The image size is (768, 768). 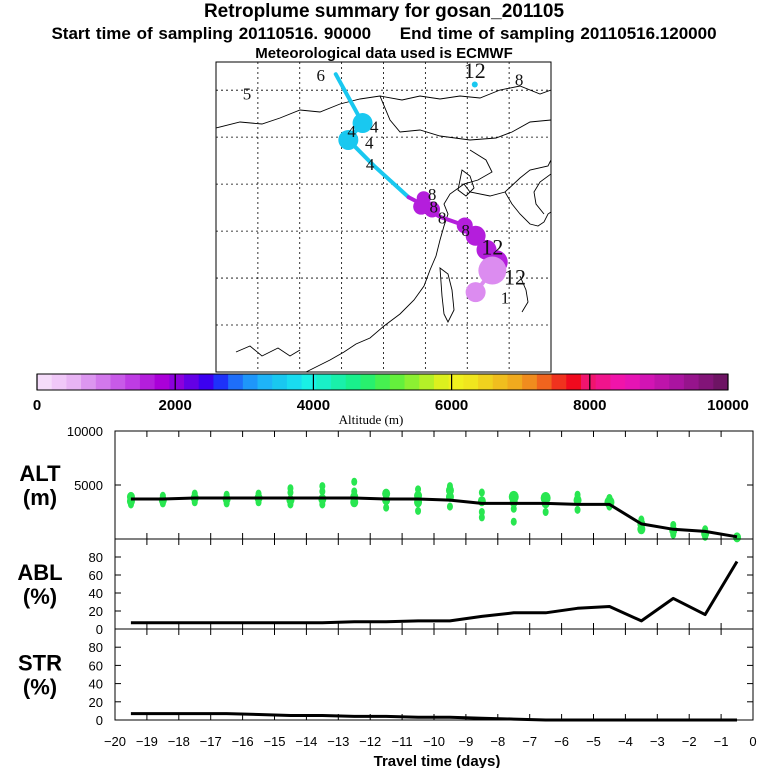 I want to click on x-tick-label: −5, so click(x=593, y=741).